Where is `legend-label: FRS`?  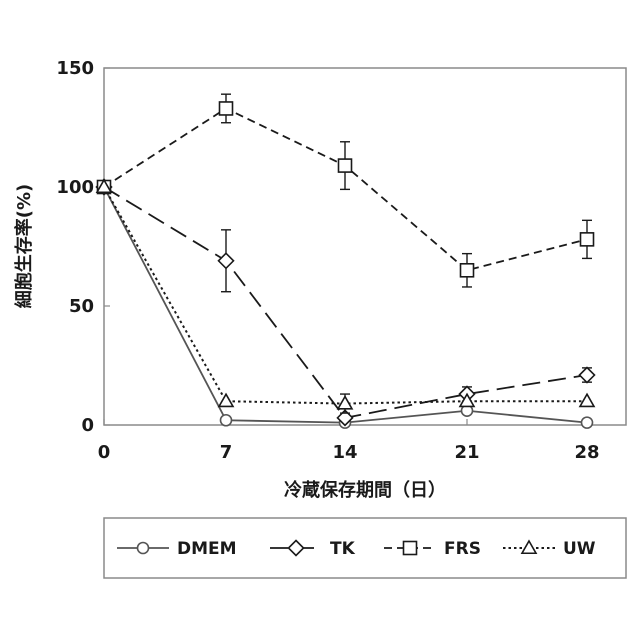
legend-label: FRS is located at coordinates (462, 549).